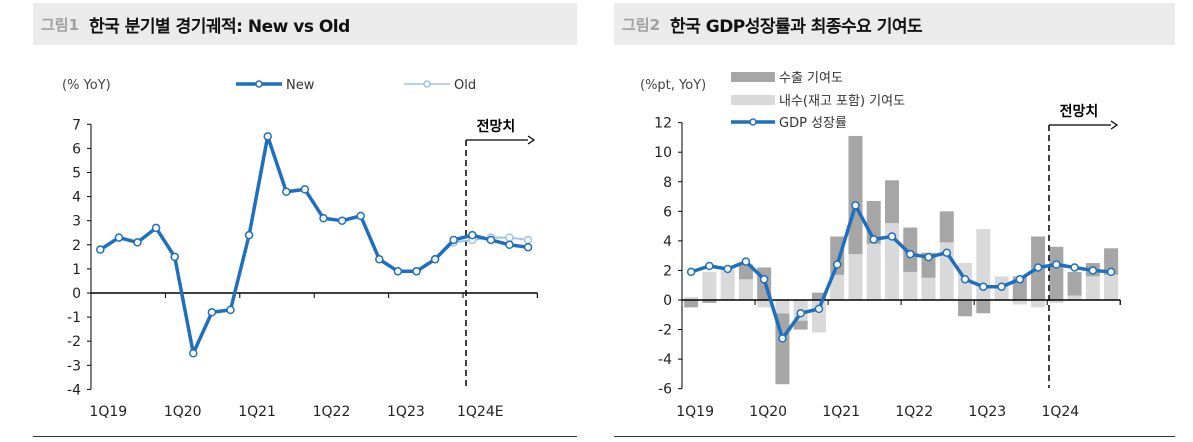  What do you see at coordinates (76, 125) in the screenshot?
I see `chart1-y-tick-label: 7` at bounding box center [76, 125].